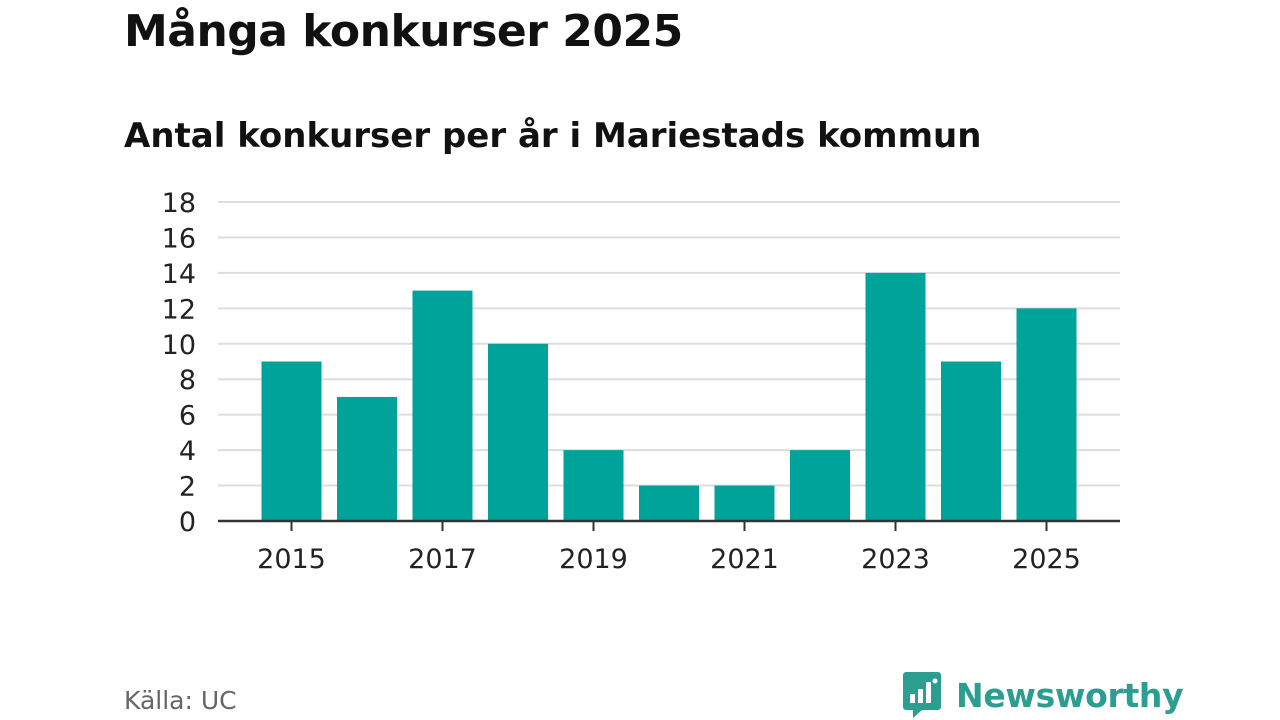 The height and width of the screenshot is (720, 1280). I want to click on bar-2022, so click(820, 485).